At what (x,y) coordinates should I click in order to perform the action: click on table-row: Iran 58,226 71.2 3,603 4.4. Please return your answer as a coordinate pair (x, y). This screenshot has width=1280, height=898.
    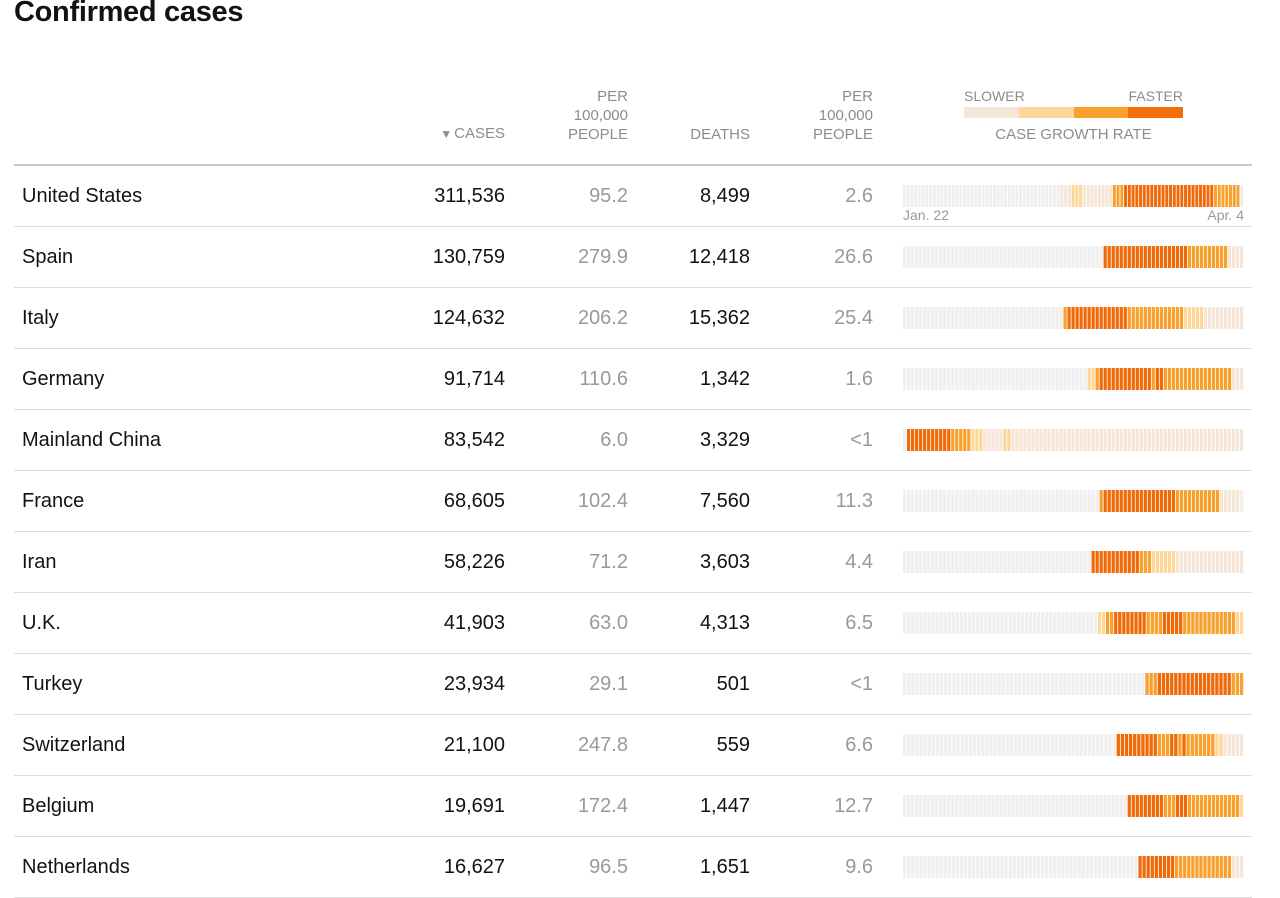
    Looking at the image, I should click on (633, 562).